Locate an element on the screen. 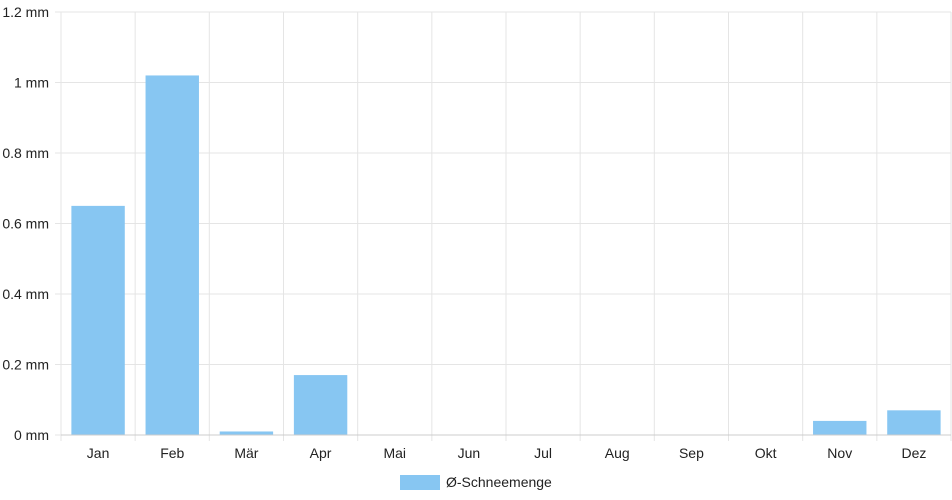  x-axis-tick-labels: Jan Feb Mär Apr Mai Jun Jul Aug Sep Okt Nov Dez is located at coordinates (507, 453).